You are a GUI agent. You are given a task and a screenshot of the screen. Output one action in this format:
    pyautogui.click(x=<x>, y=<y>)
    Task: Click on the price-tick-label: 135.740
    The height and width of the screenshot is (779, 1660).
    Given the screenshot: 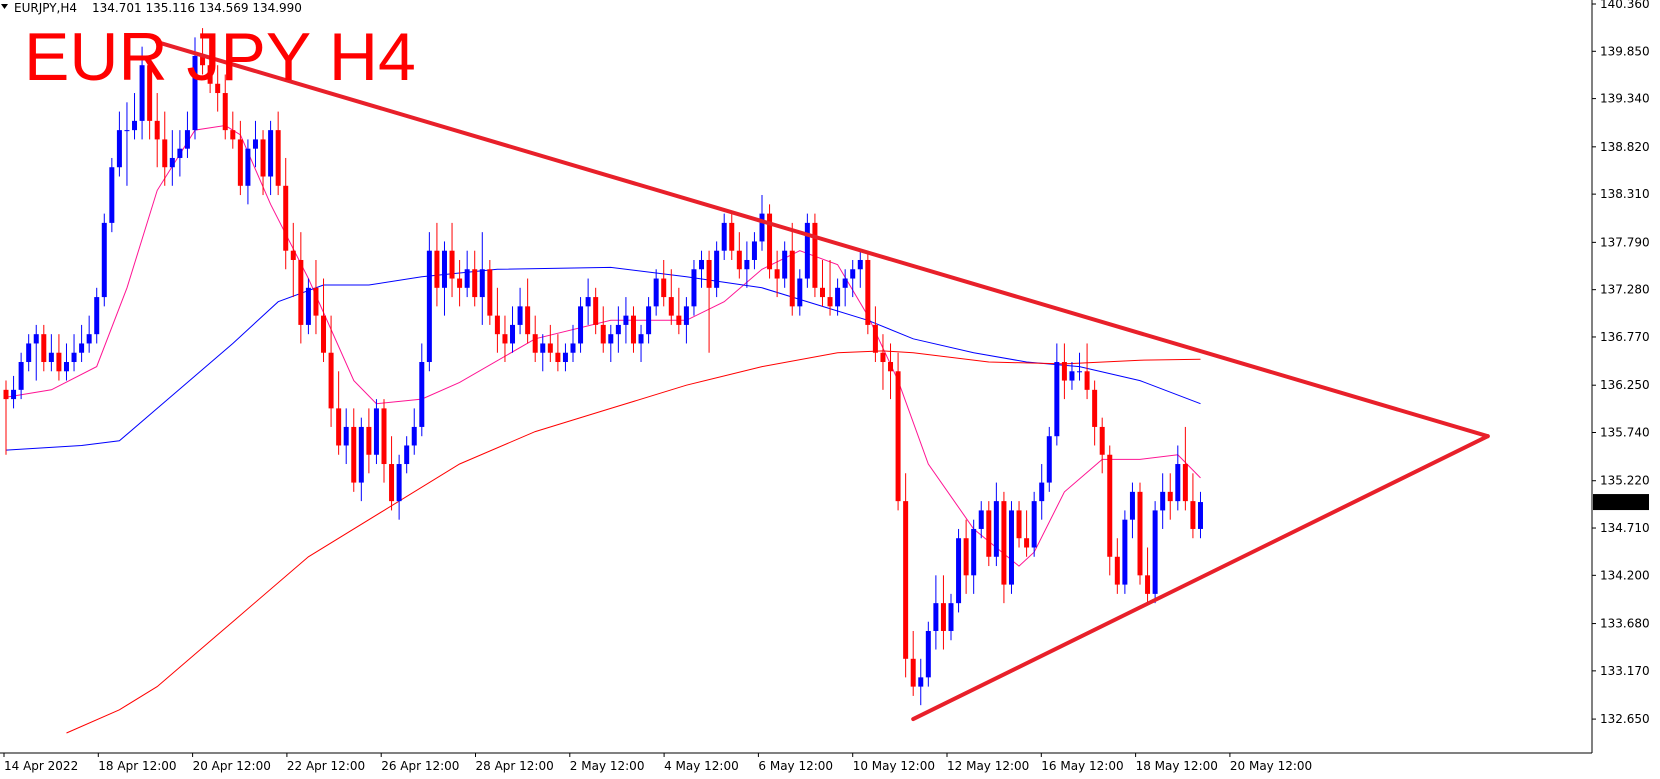 What is the action you would take?
    pyautogui.click(x=1625, y=432)
    